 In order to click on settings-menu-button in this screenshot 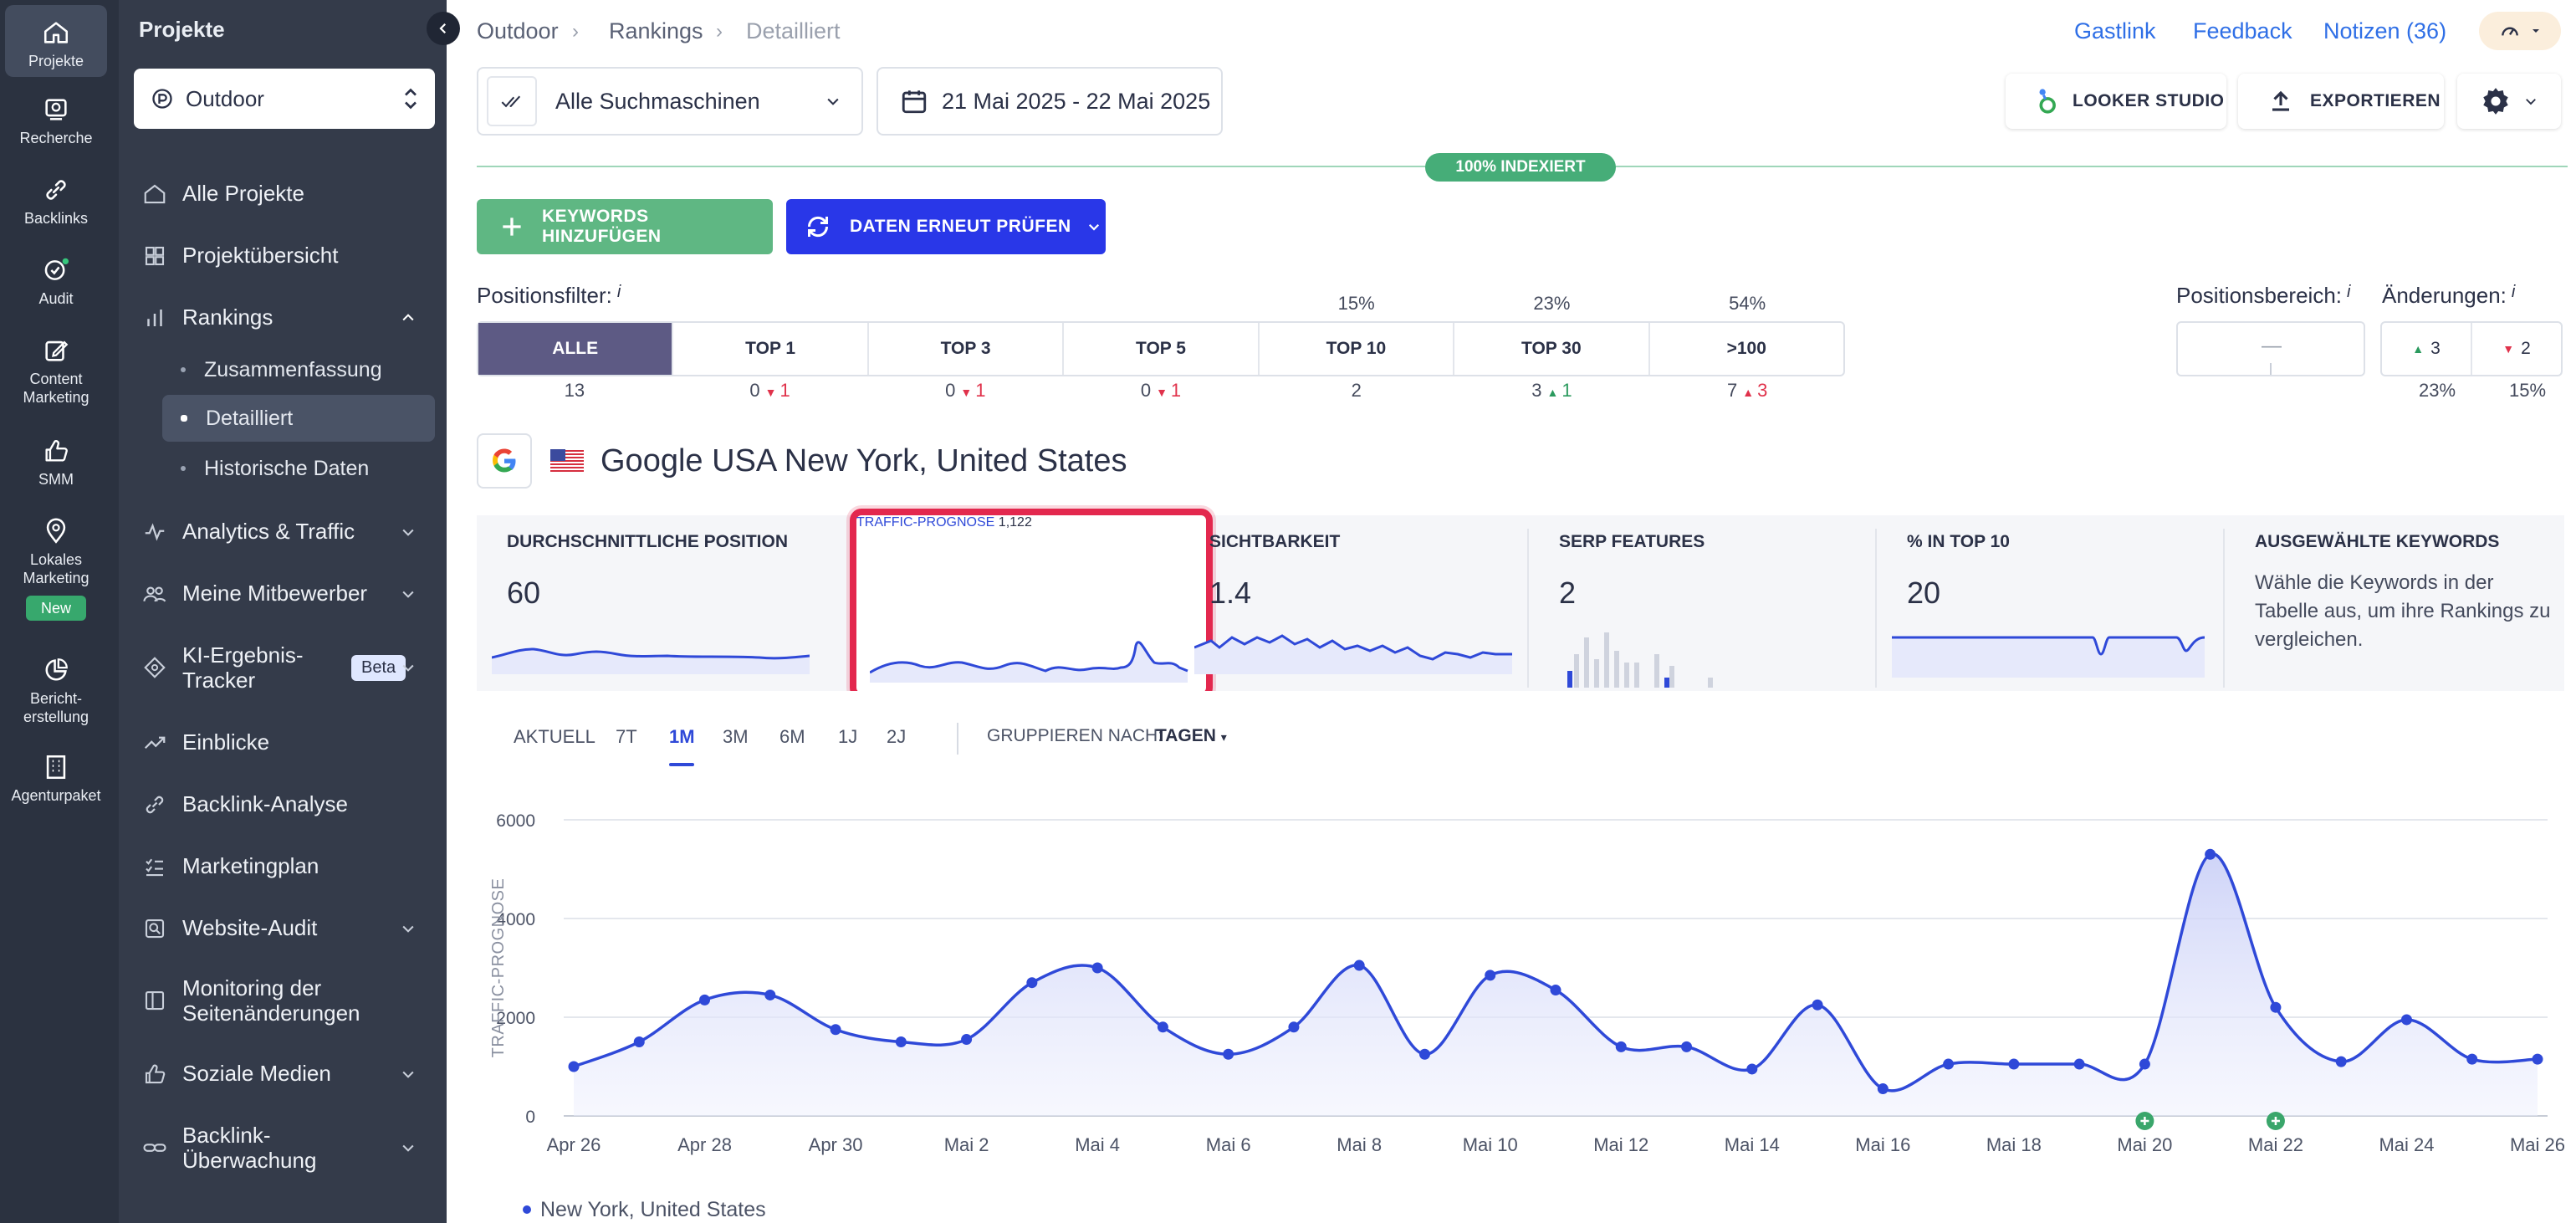, I will do `click(2509, 102)`.